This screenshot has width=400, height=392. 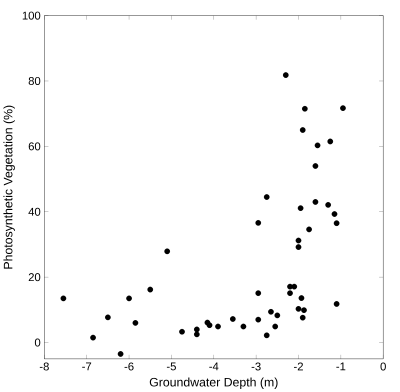 I want to click on x-tick-label: -6, so click(x=129, y=366).